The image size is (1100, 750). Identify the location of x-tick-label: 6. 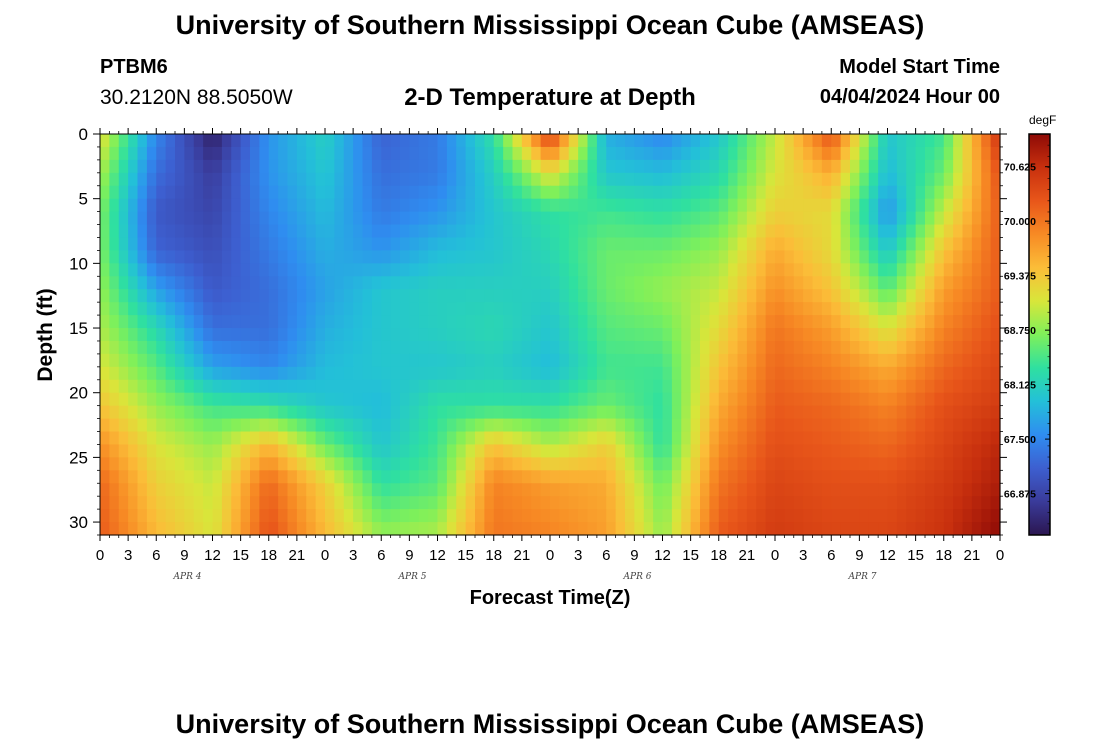
(606, 555).